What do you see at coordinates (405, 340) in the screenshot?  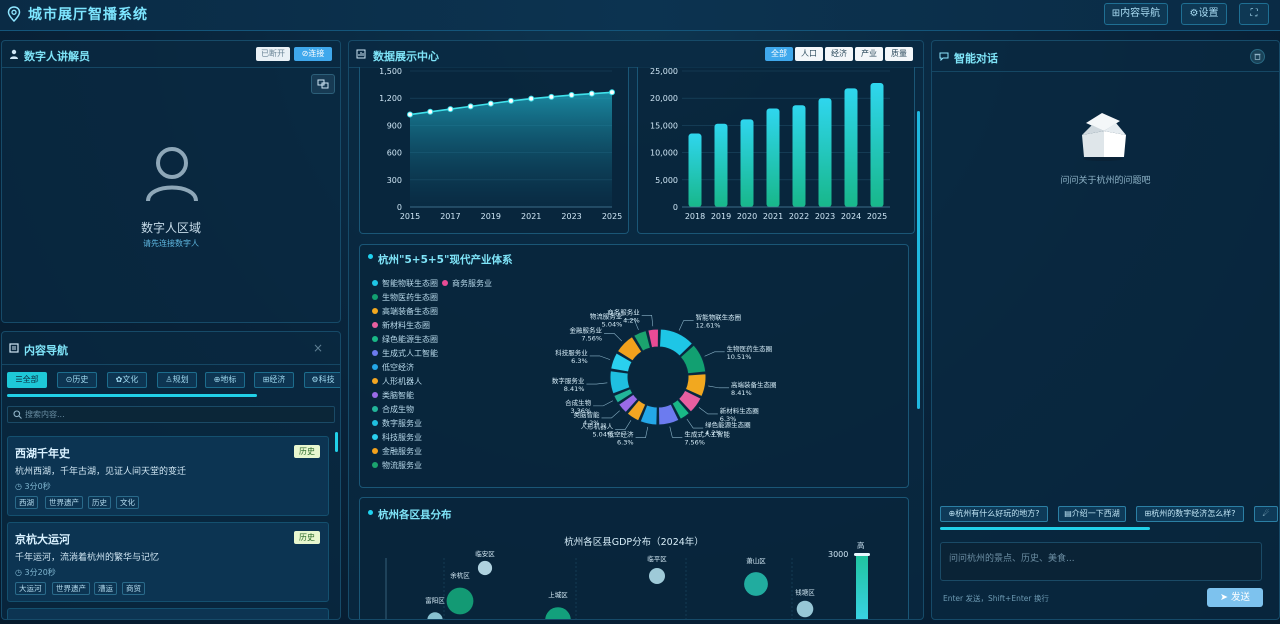 I see `legend-item: 绿色能源生态圈` at bounding box center [405, 340].